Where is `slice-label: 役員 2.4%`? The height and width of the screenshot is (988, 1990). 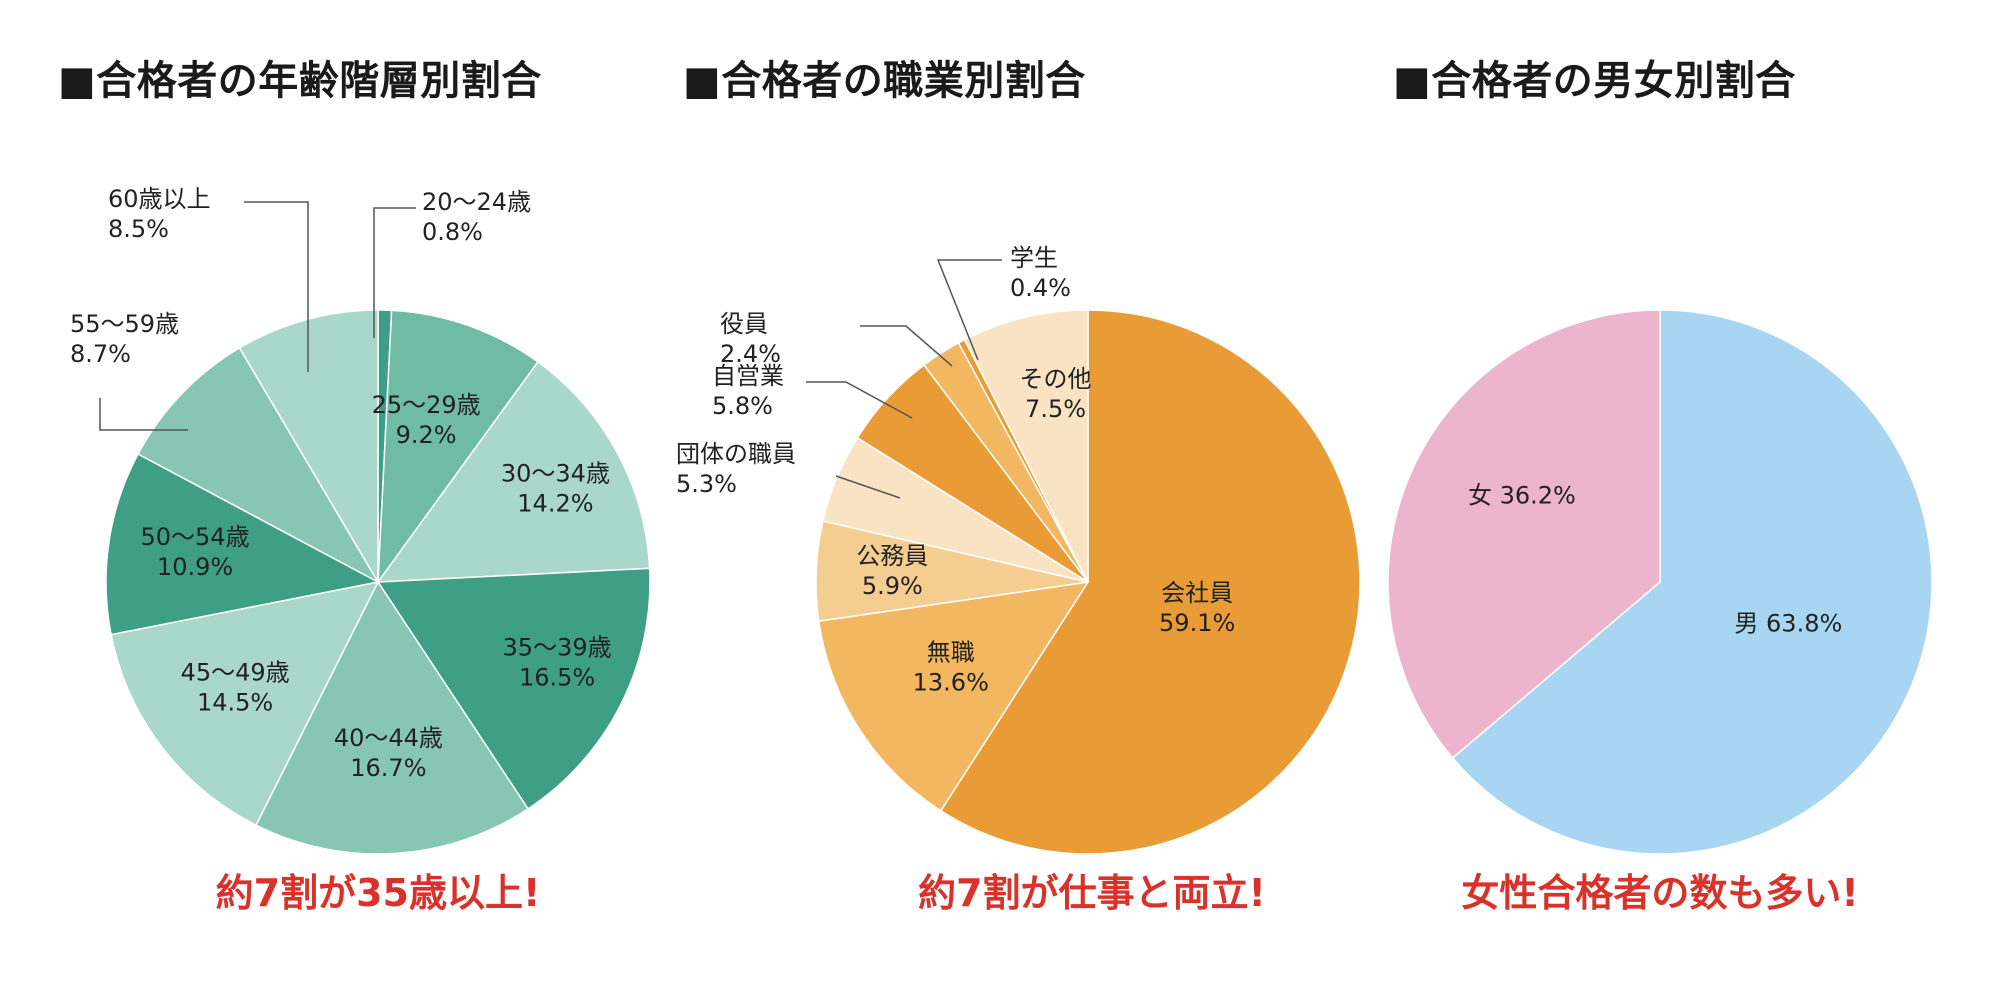 slice-label: 役員 2.4% is located at coordinates (750, 339).